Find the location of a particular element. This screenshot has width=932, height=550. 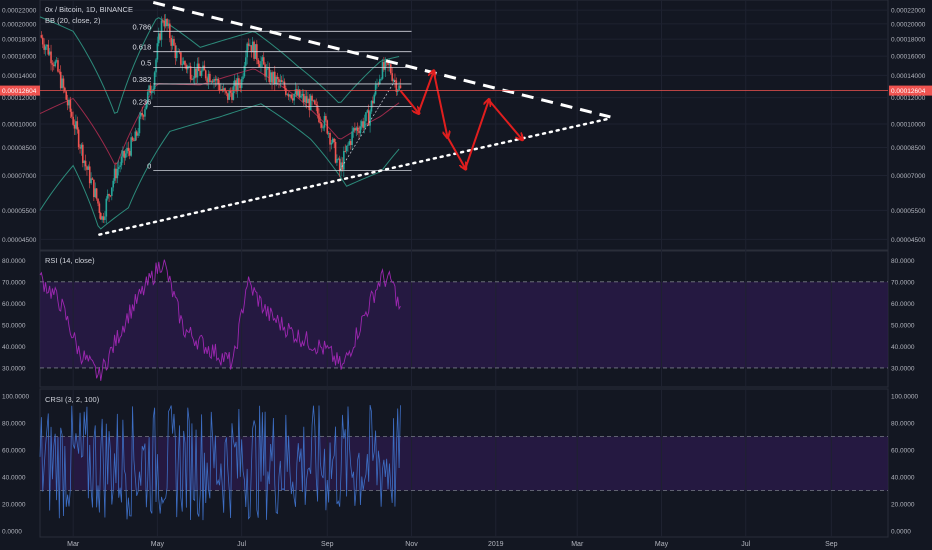

legend-rsi: RSI (14, close) is located at coordinates (70, 260).